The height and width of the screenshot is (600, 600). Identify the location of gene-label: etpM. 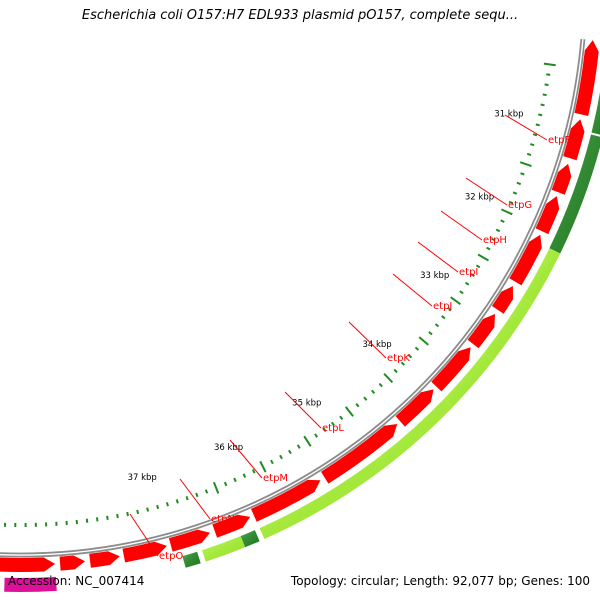
(275, 478).